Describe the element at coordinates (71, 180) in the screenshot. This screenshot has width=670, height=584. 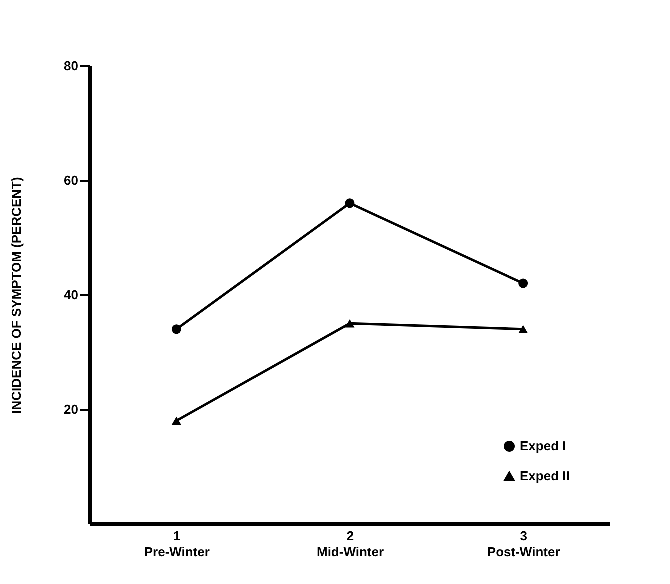
I see `y-tick-label: 60` at that location.